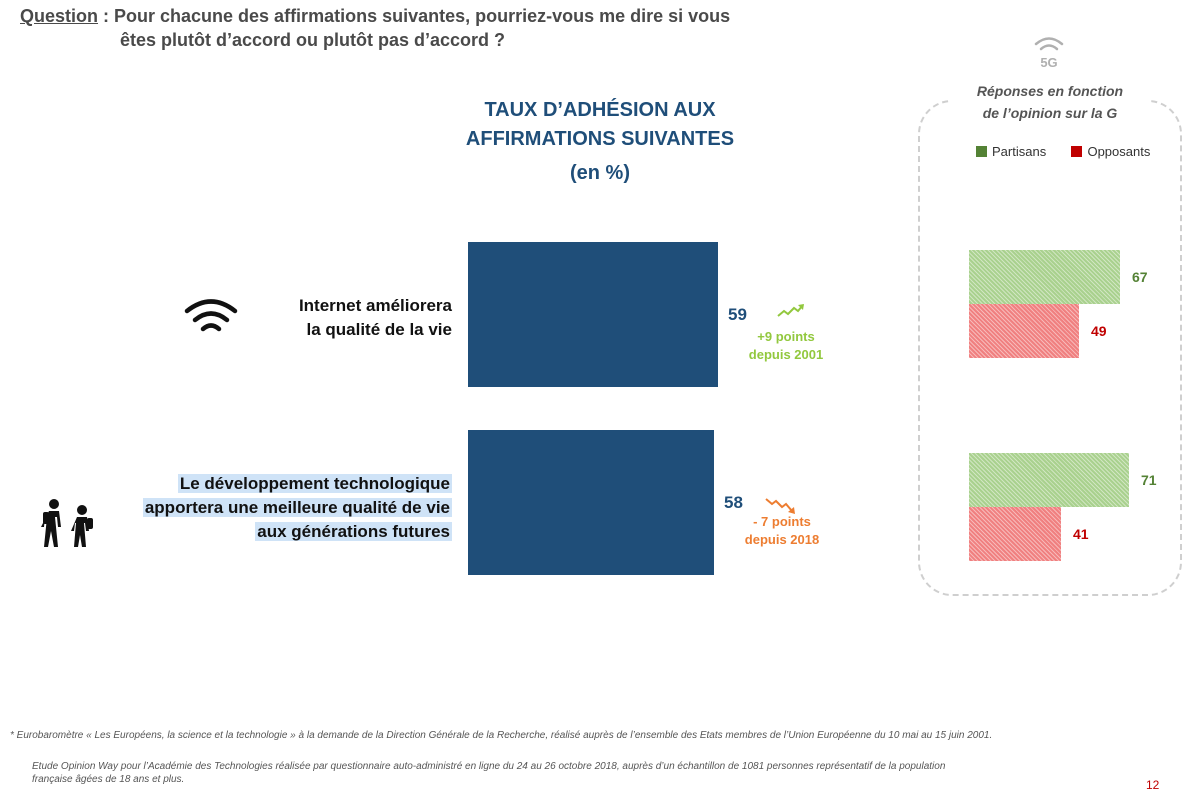 Image resolution: width=1199 pixels, height=798 pixels. Describe the element at coordinates (1019, 151) in the screenshot. I see `legend-label-partisans: Partisans` at that location.